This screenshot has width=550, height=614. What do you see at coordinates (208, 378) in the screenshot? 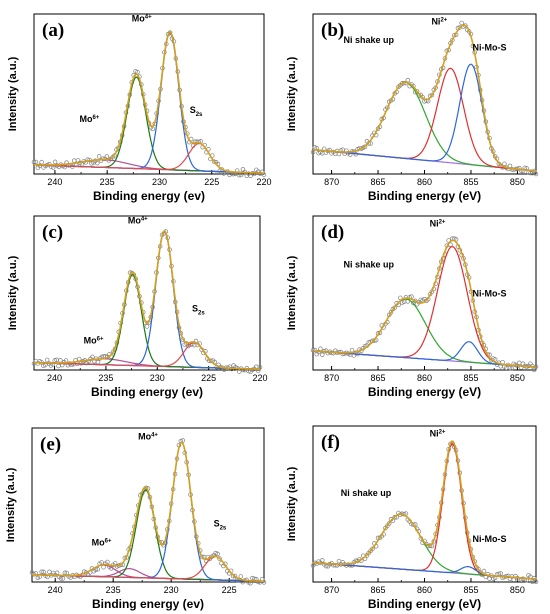
I see `x-tick-label: 225` at bounding box center [208, 378].